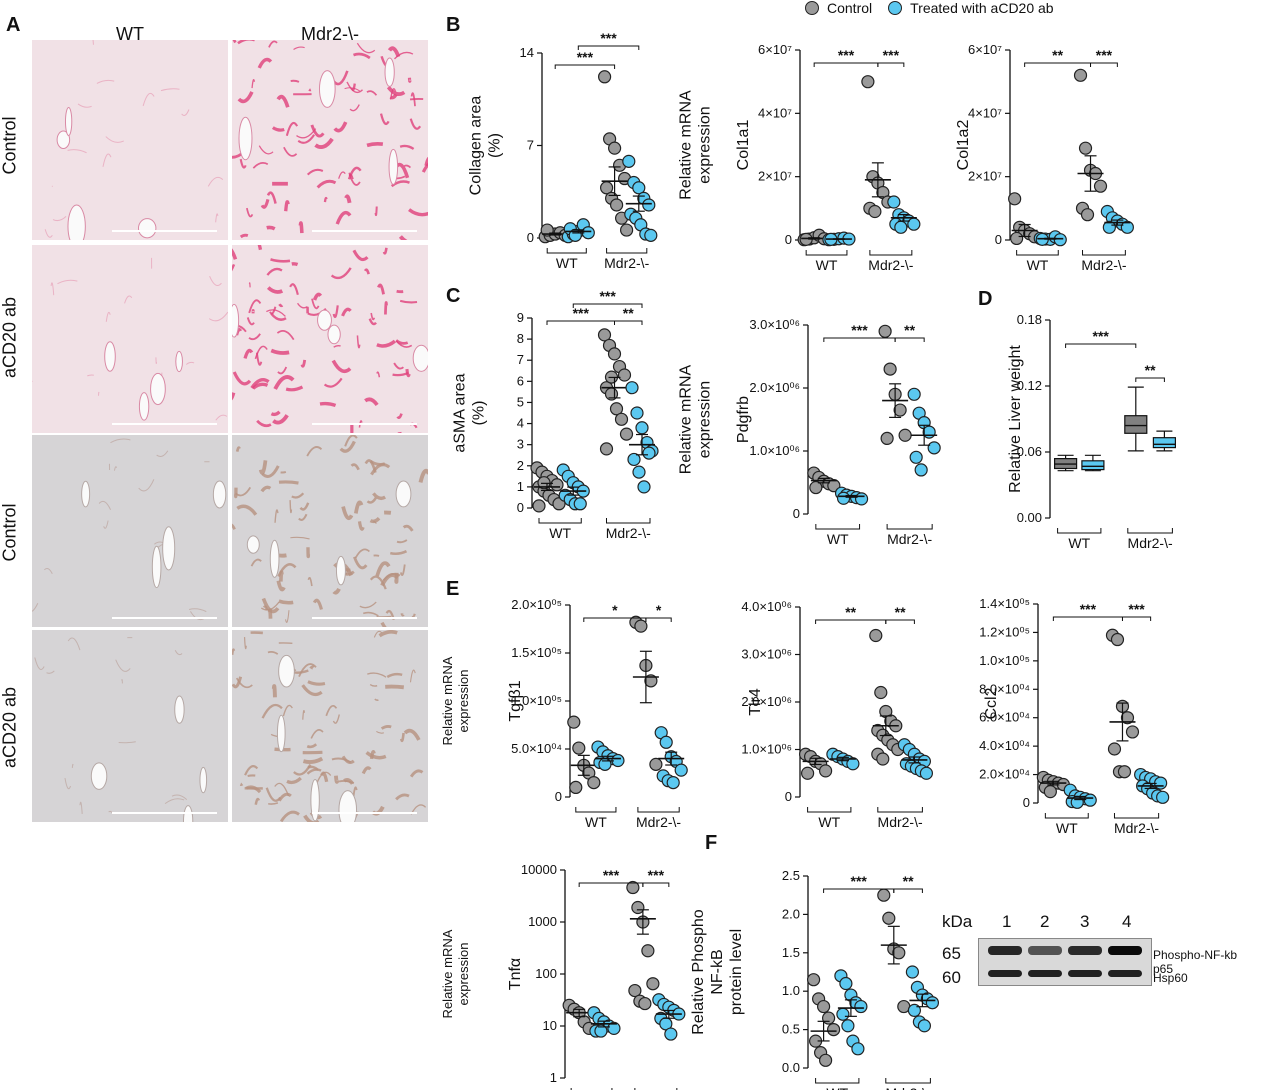 Image resolution: width=1262 pixels, height=1090 pixels. I want to click on group-label-tgfb1: Mdr2-\-, so click(658, 822).